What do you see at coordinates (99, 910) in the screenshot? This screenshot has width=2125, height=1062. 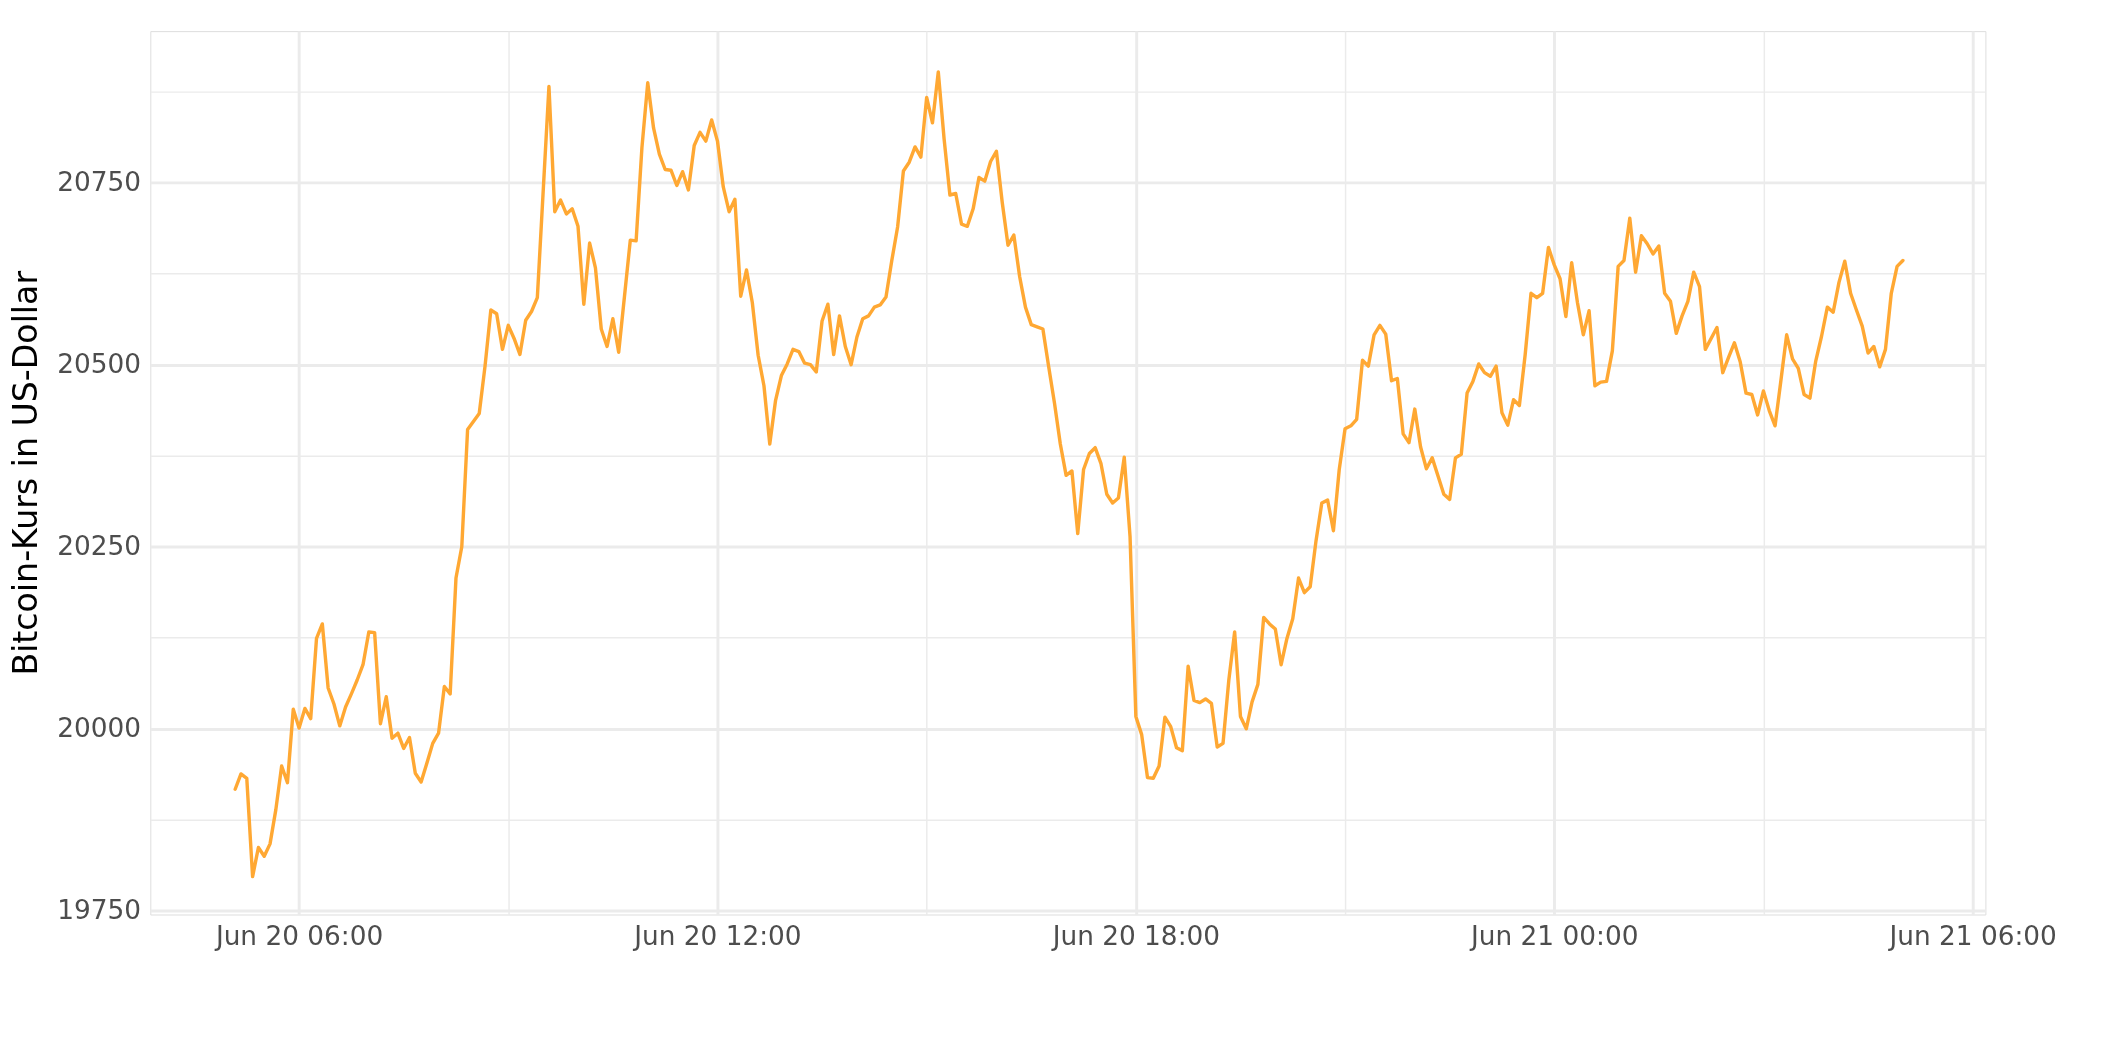 I see `y-tick-label: 19750` at bounding box center [99, 910].